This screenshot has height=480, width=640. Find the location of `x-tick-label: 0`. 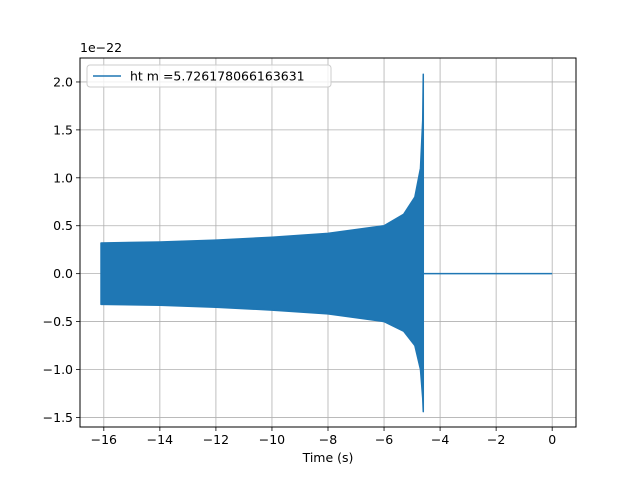

x-tick-label: 0 is located at coordinates (552, 439).